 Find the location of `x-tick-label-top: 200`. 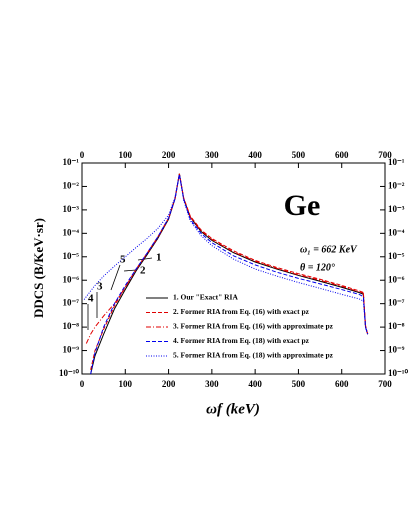

x-tick-label-top: 200 is located at coordinates (169, 155).